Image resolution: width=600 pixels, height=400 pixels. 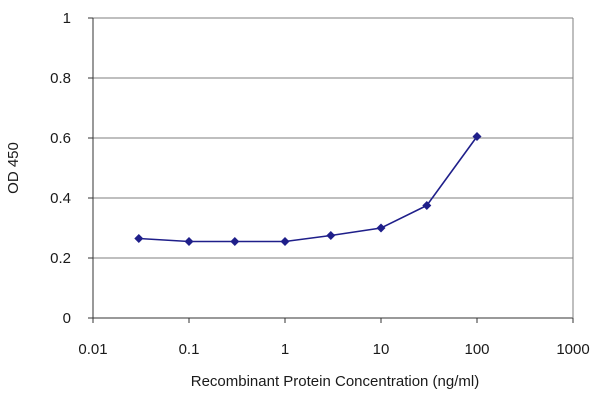 What do you see at coordinates (572, 349) in the screenshot?
I see `x-tick-label: 1000` at bounding box center [572, 349].